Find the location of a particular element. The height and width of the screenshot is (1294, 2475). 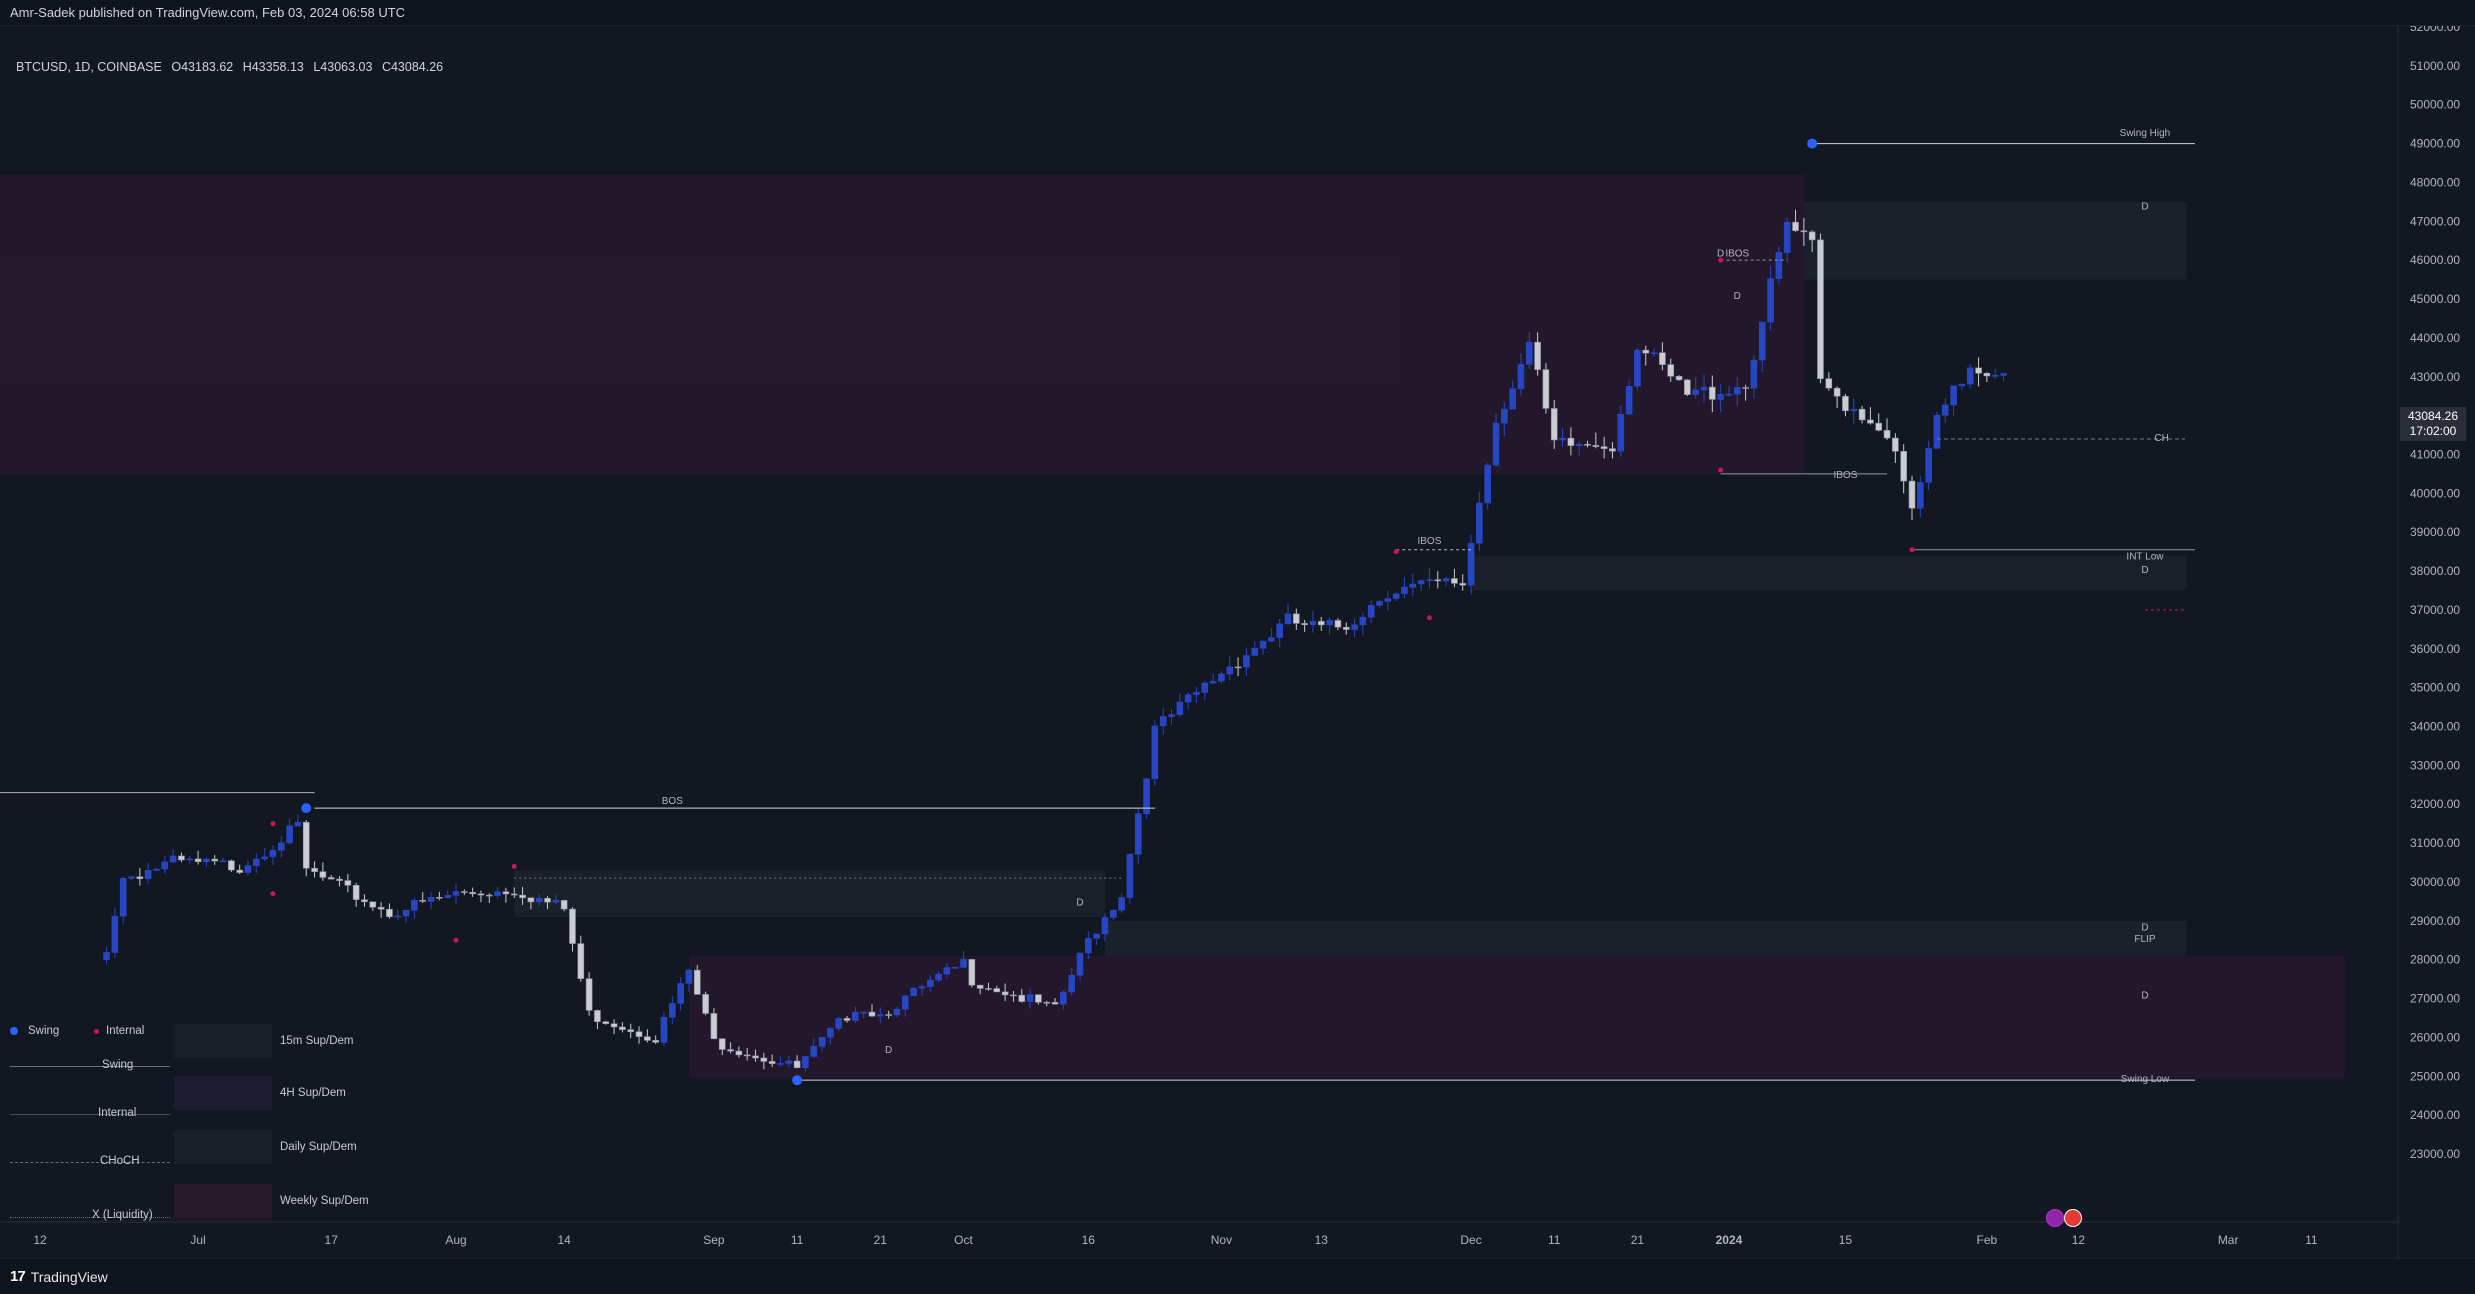

internal-marker-jul is located at coordinates (273, 824).